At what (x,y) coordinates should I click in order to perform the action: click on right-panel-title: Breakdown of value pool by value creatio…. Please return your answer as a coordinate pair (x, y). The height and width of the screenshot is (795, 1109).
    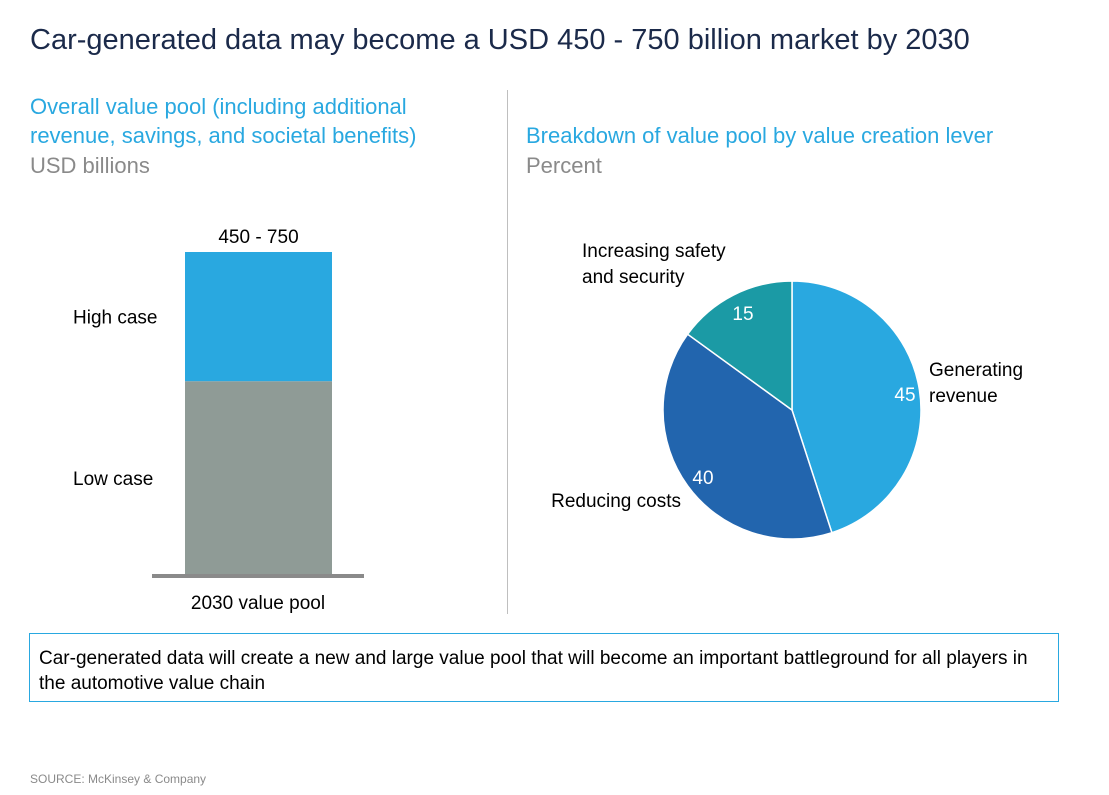
    Looking at the image, I should click on (760, 135).